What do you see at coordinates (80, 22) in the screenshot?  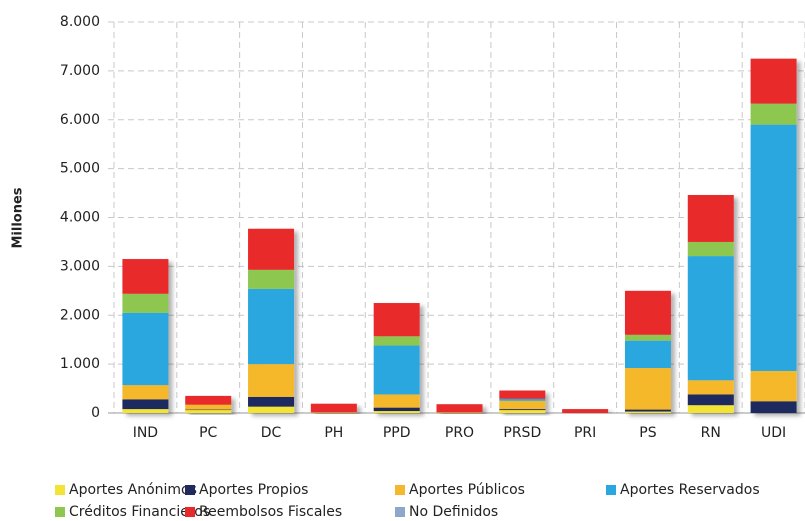 I see `y-tick-label: 8.000` at bounding box center [80, 22].